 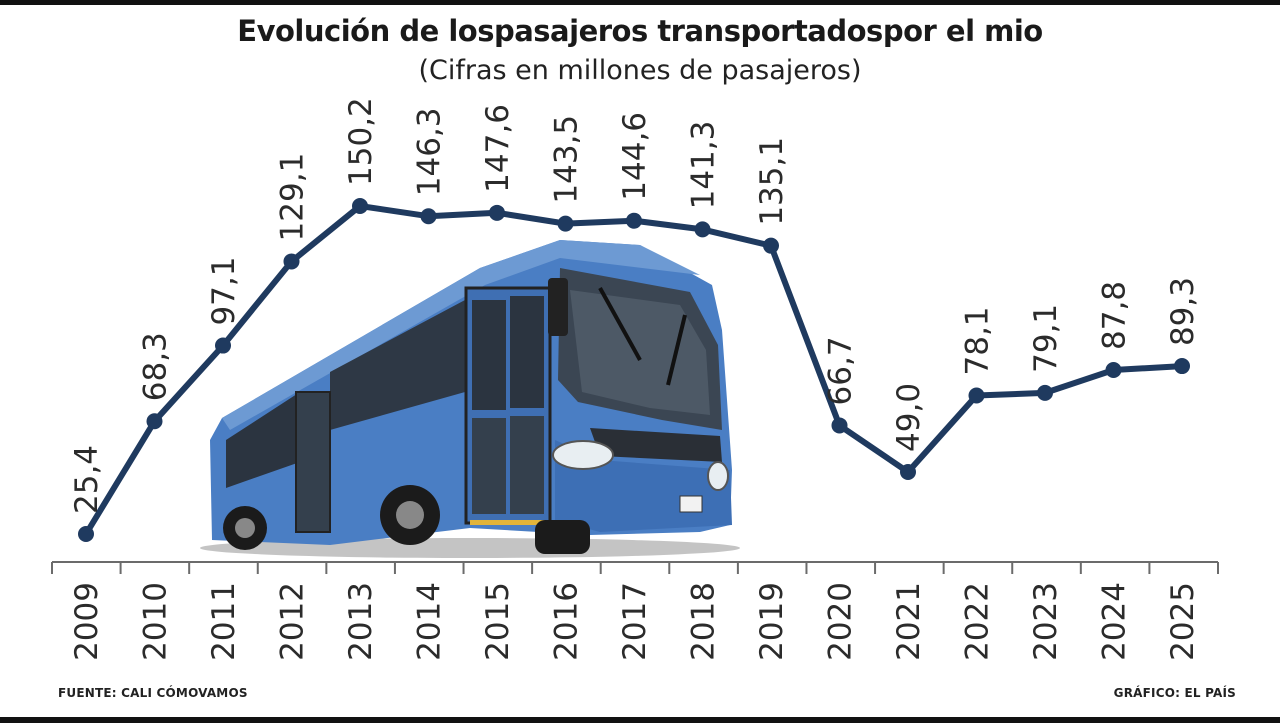 I want to click on x-tick-label-2022: 2022, so click(x=978, y=621).